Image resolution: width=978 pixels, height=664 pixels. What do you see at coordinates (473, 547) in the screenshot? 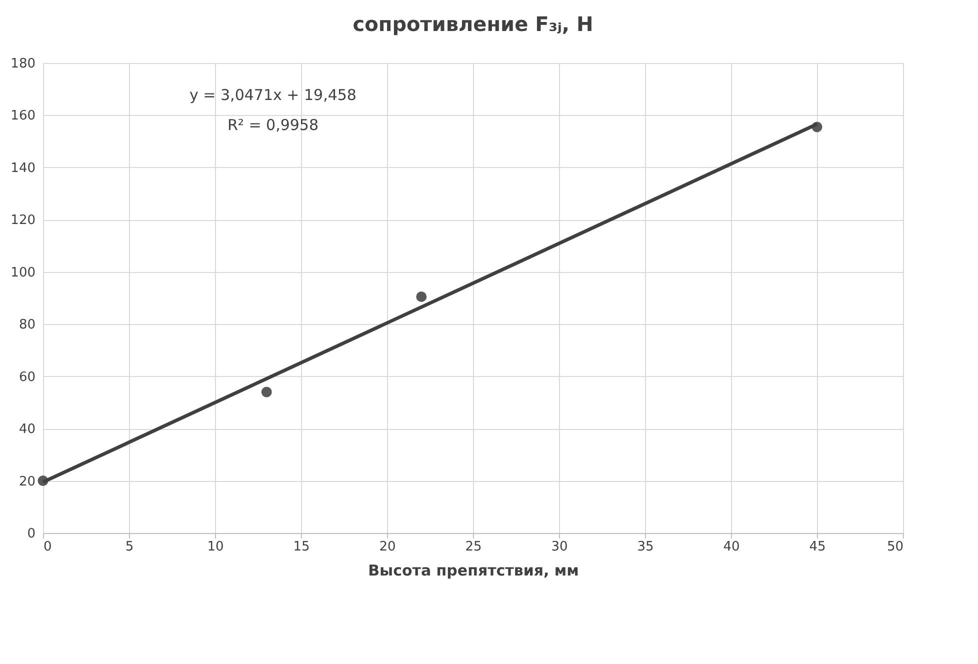
I see `x-tick-label: 25` at bounding box center [473, 547].